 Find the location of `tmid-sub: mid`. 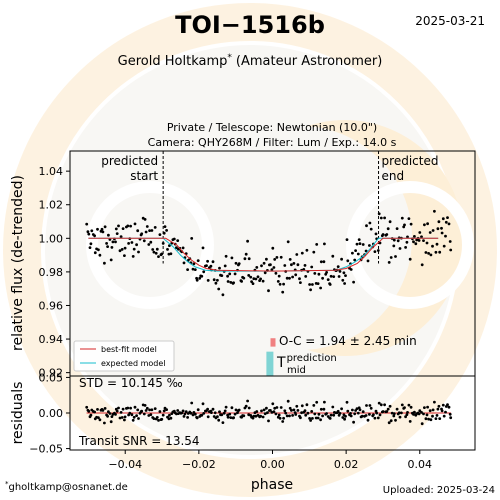

tmid-sub: mid is located at coordinates (296, 370).